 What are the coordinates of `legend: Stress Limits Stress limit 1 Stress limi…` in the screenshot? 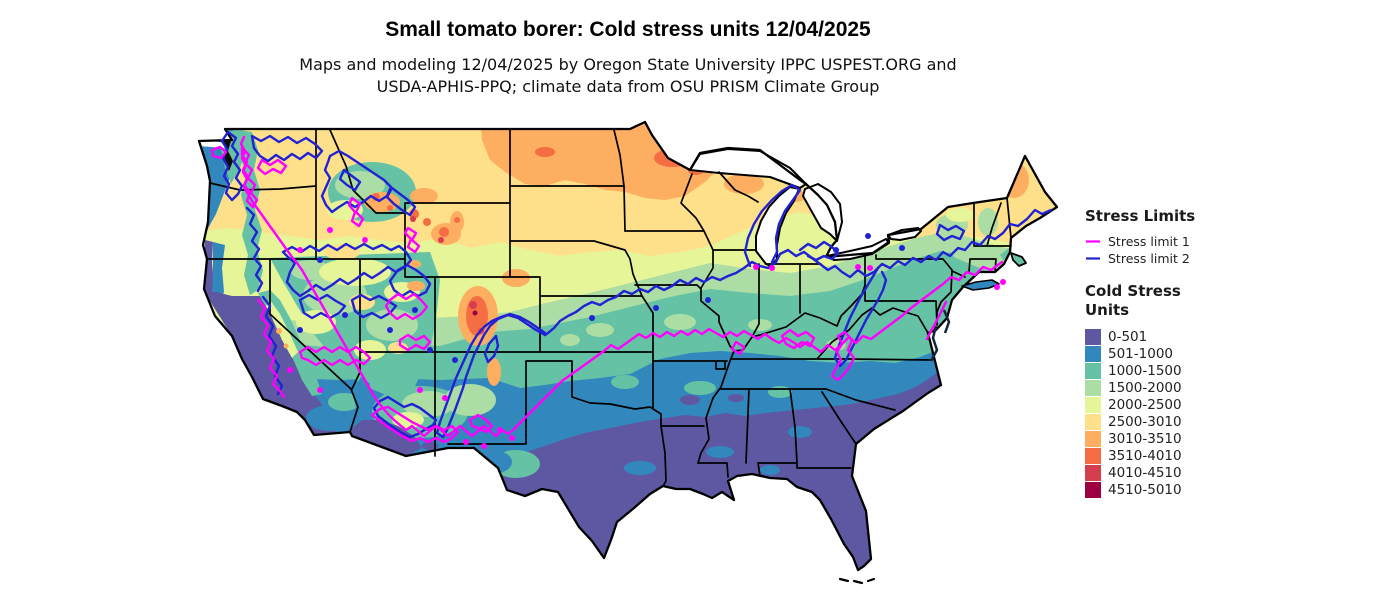 It's located at (1195, 352).